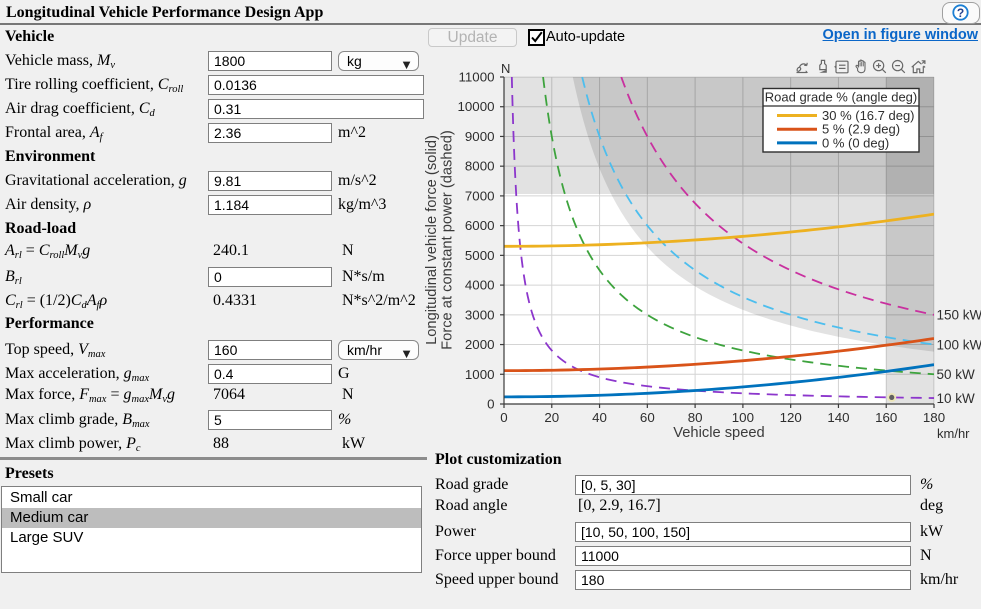  Describe the element at coordinates (959, 315) in the screenshot. I see `svg-text: 150 kW` at that location.